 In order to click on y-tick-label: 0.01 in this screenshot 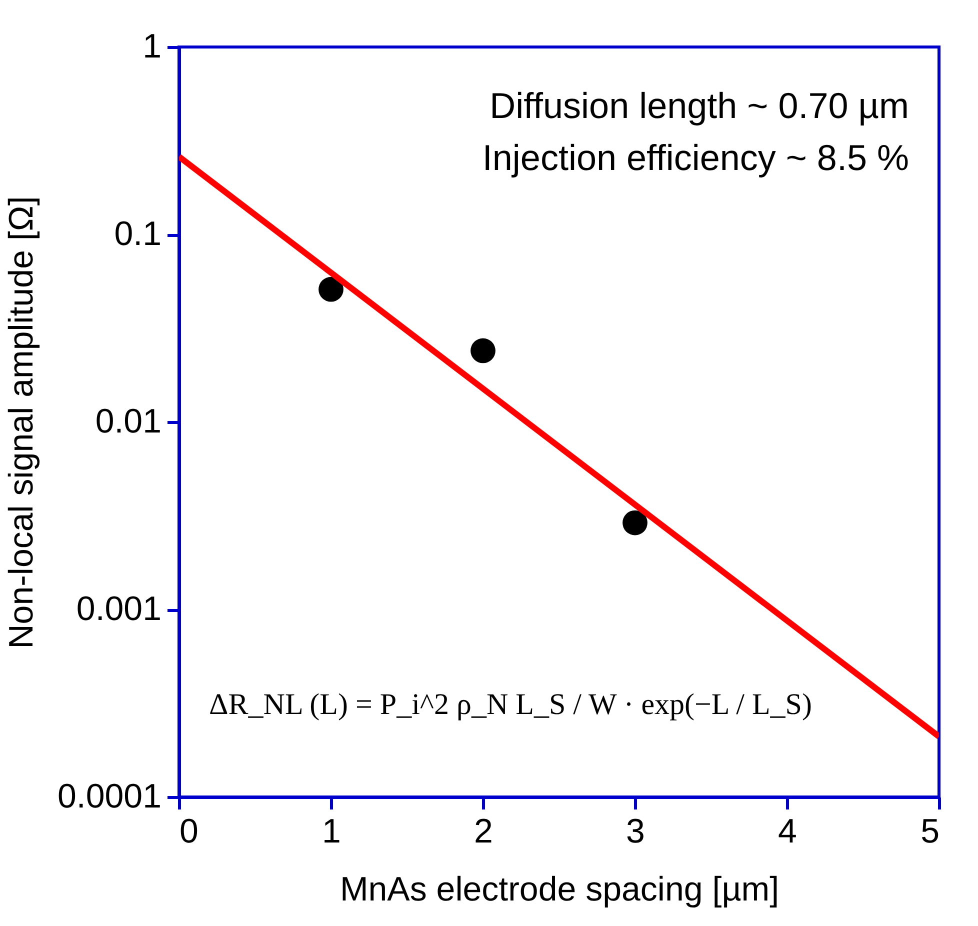, I will do `click(128, 421)`.